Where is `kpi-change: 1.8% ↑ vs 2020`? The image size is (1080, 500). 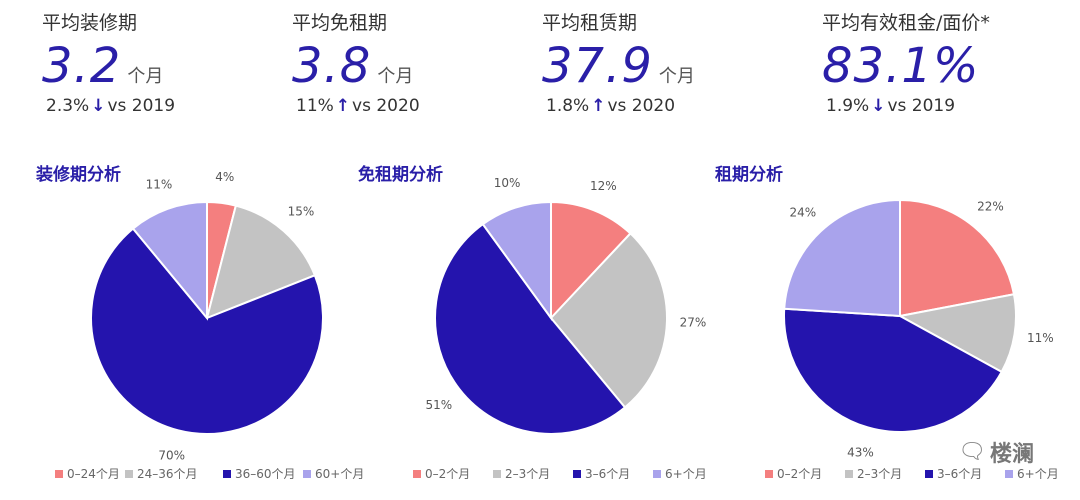
kpi-change: 1.8% ↑ vs 2020 is located at coordinates (610, 106).